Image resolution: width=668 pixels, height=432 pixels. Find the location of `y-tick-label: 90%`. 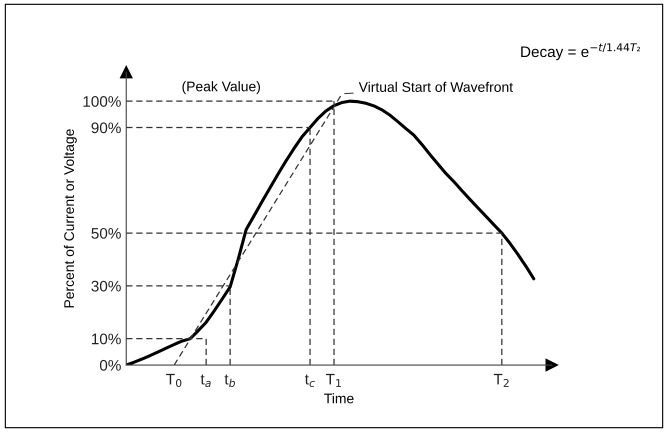

y-tick-label: 90% is located at coordinates (106, 128).